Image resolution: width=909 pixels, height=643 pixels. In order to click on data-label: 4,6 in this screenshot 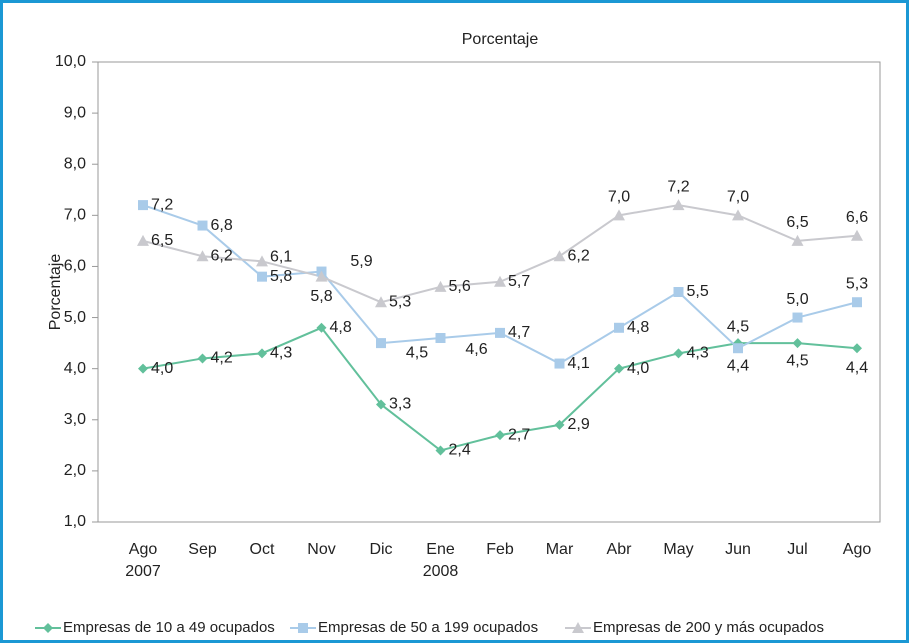, I will do `click(476, 349)`.